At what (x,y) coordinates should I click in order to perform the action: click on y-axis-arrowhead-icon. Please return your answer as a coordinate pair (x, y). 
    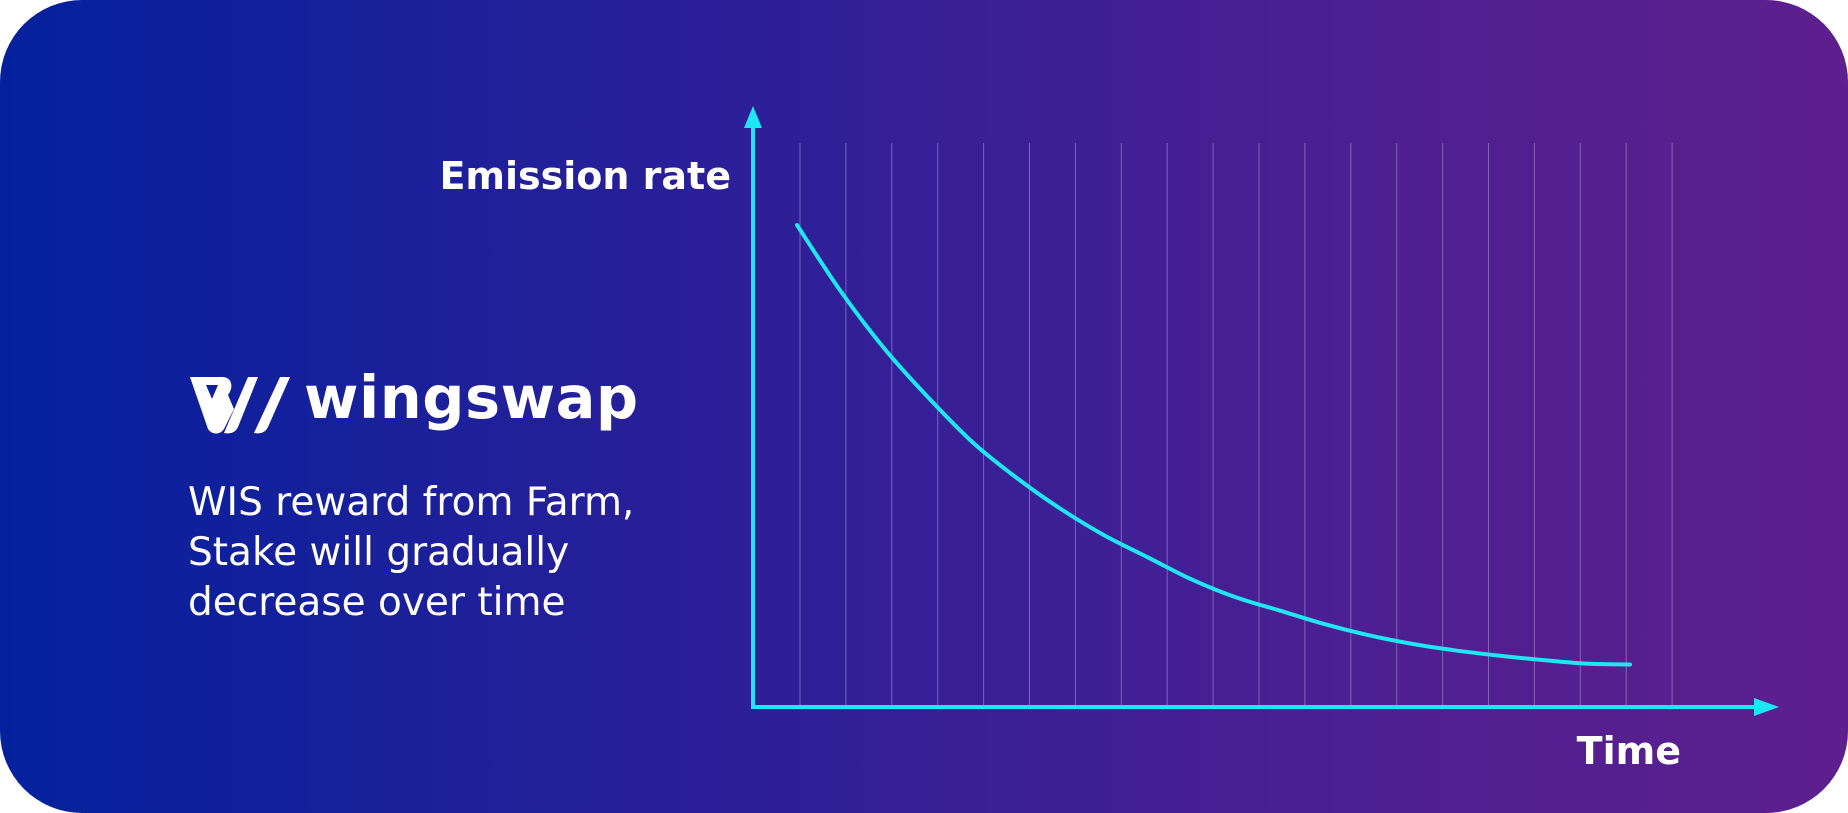
    Looking at the image, I should click on (753, 117).